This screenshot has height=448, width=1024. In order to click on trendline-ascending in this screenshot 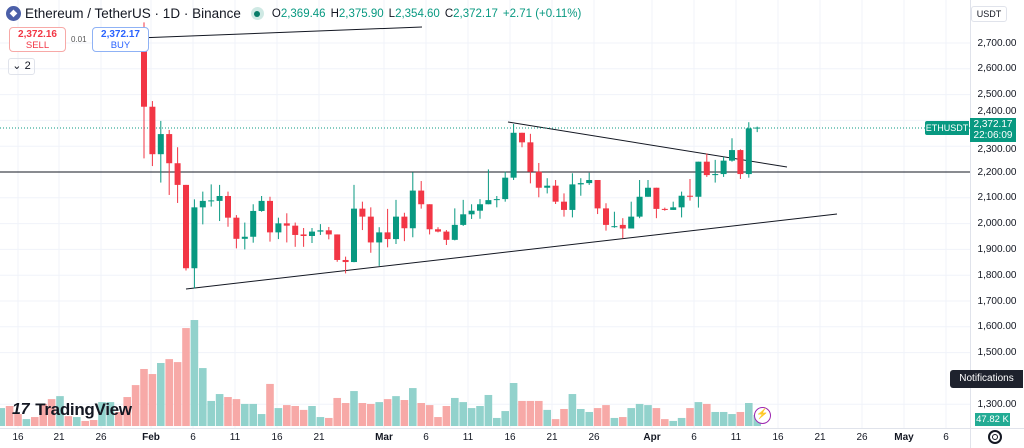, I will do `click(511, 251)`.